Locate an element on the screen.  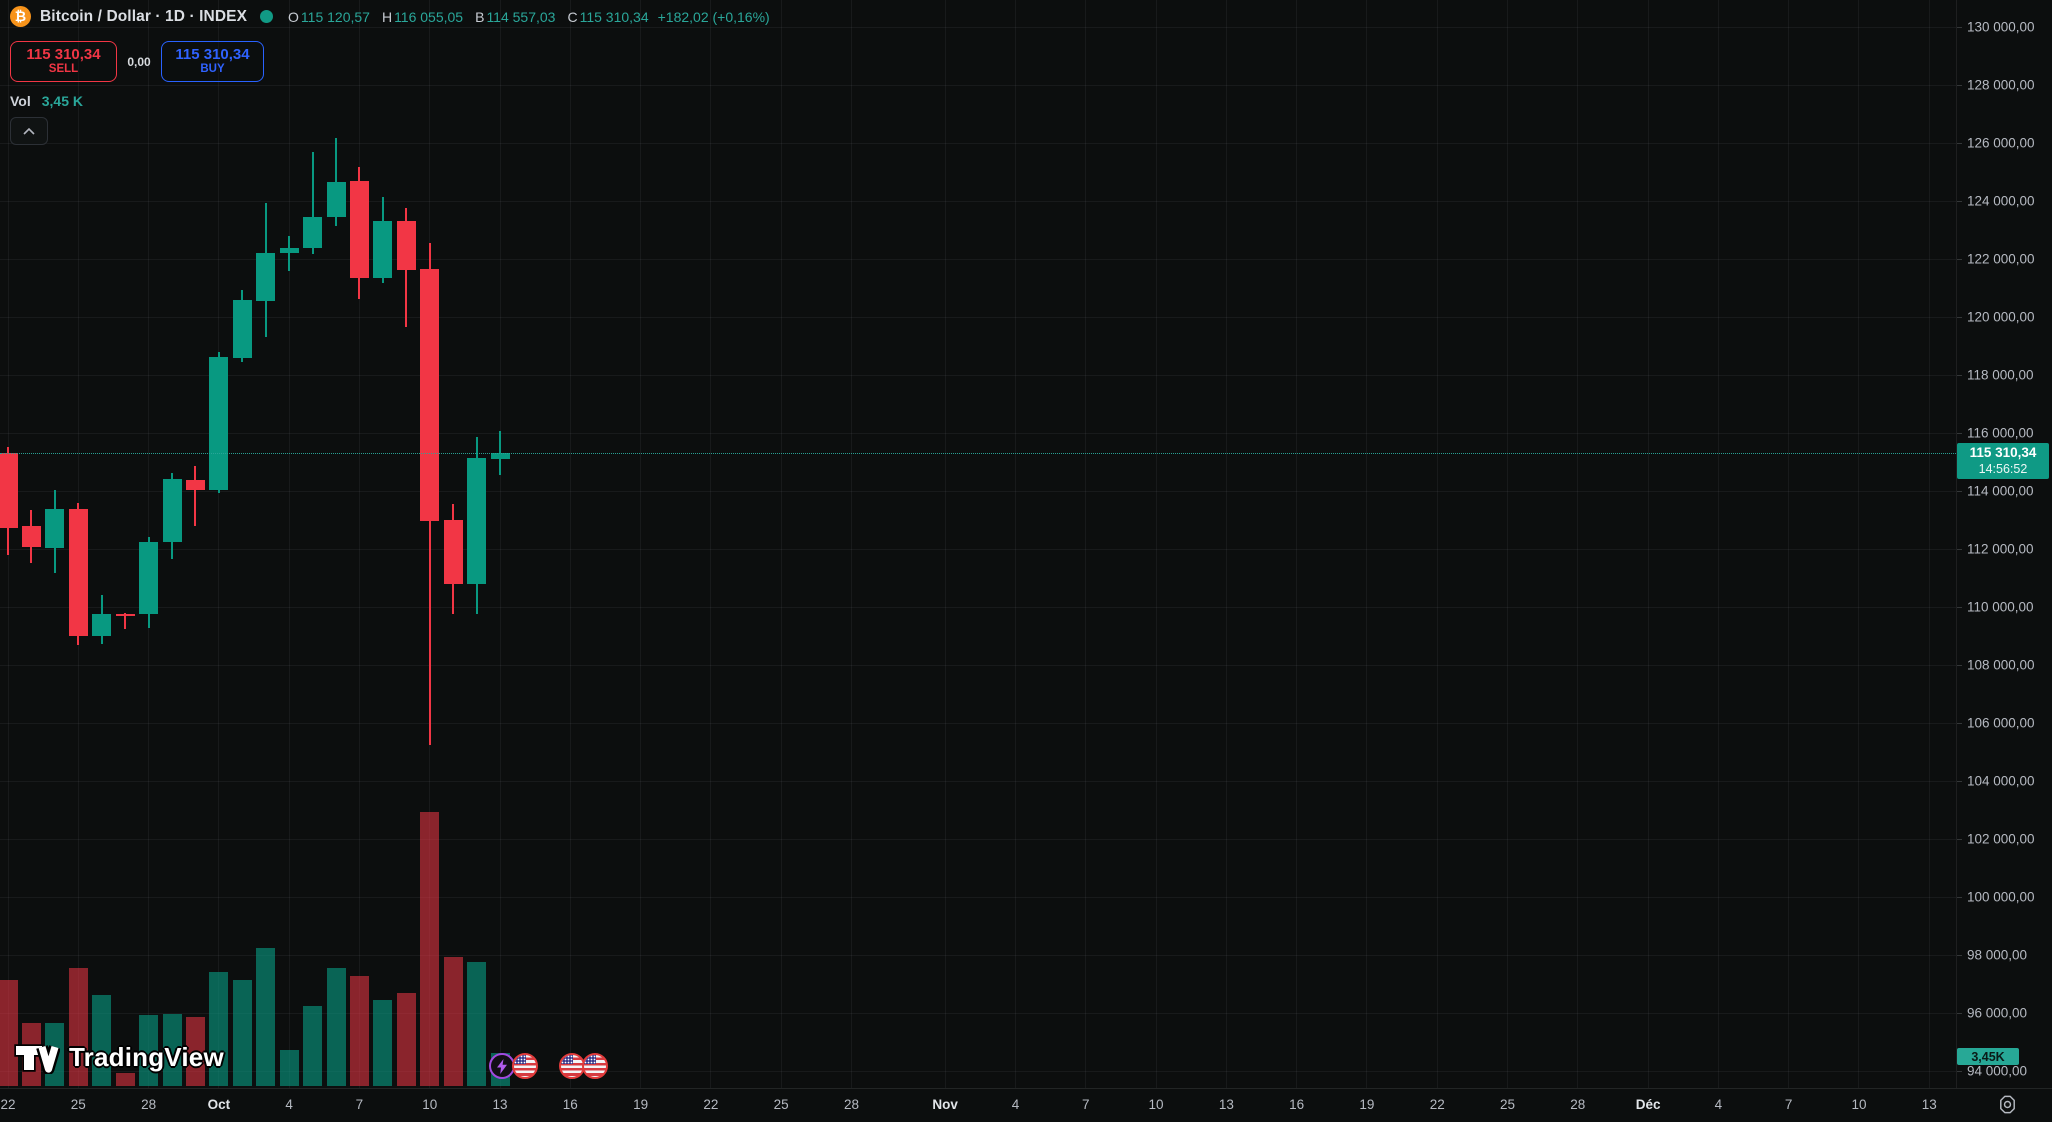
current-price-label: 115 310,34 14:56:52 is located at coordinates (2003, 461).